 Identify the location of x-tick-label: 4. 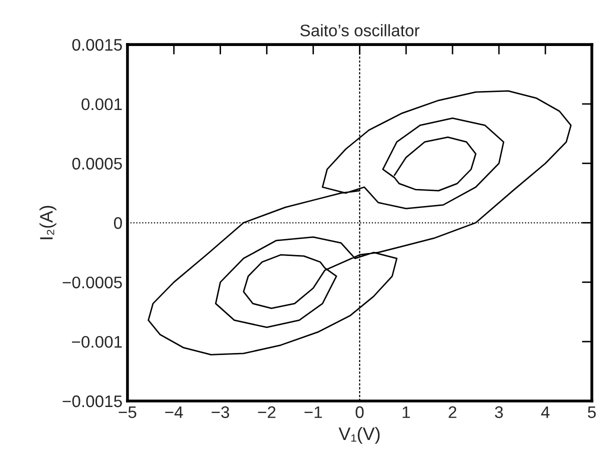
(545, 412).